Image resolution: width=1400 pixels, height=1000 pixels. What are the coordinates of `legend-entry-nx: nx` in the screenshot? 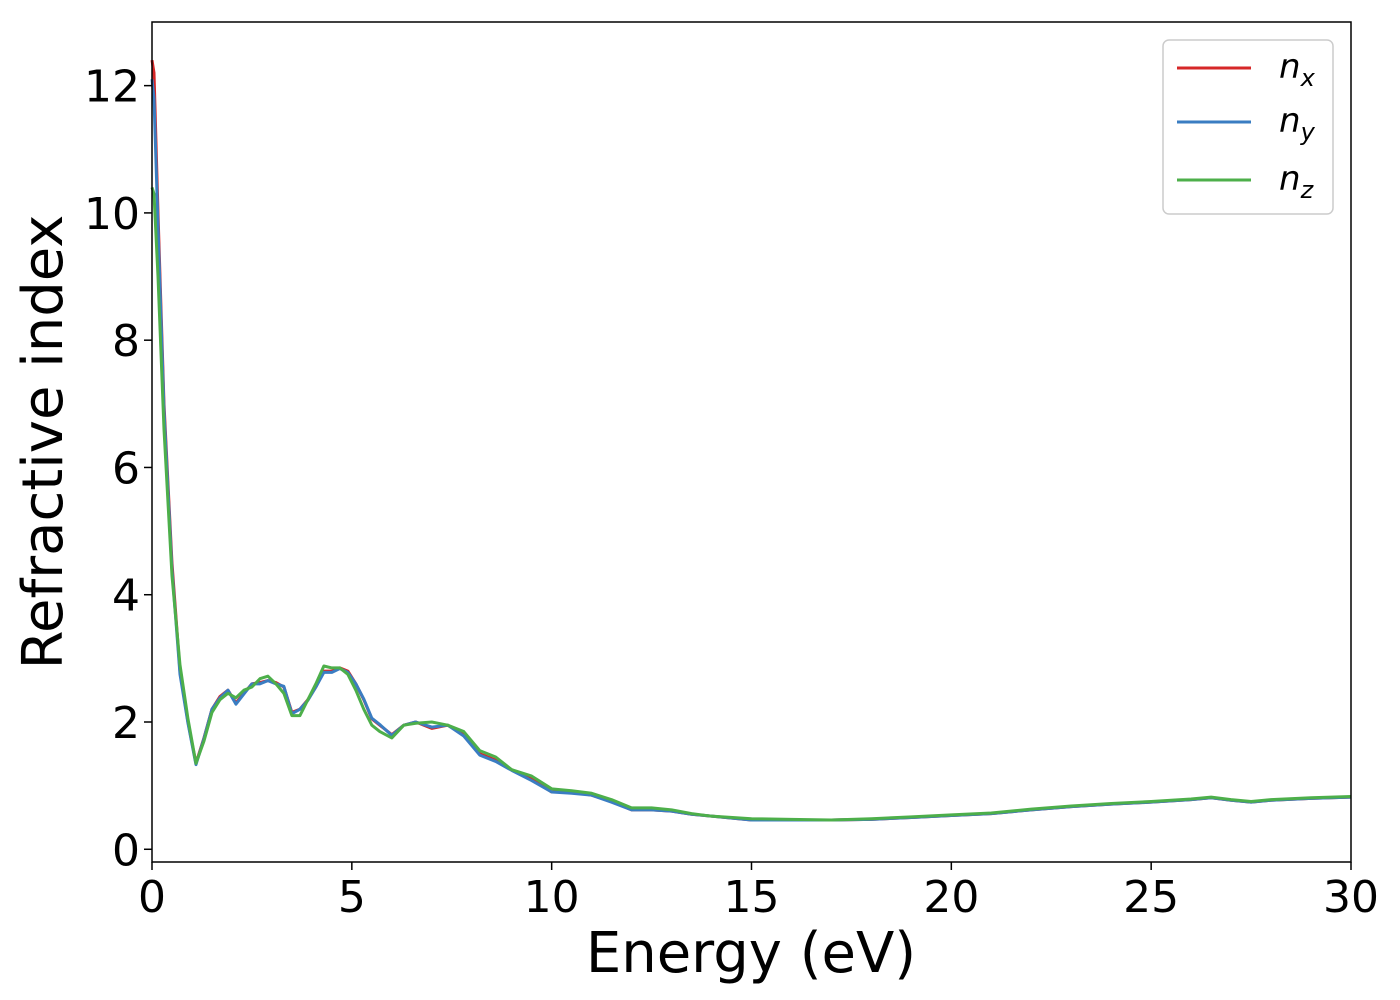 It's located at (1246, 69).